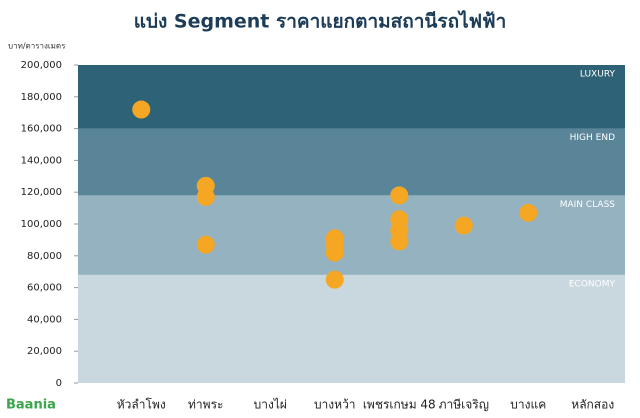  What do you see at coordinates (41, 160) in the screenshot?
I see `y-tick-label: 140,000` at bounding box center [41, 160].